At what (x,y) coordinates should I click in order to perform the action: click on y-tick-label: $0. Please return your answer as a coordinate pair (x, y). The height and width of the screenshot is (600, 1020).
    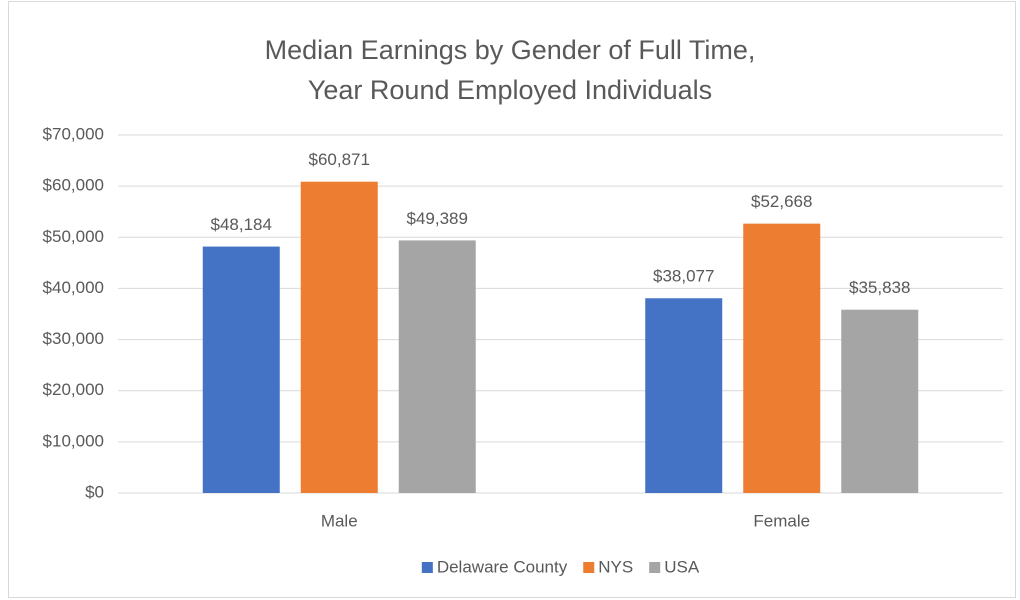
    Looking at the image, I should click on (94, 491).